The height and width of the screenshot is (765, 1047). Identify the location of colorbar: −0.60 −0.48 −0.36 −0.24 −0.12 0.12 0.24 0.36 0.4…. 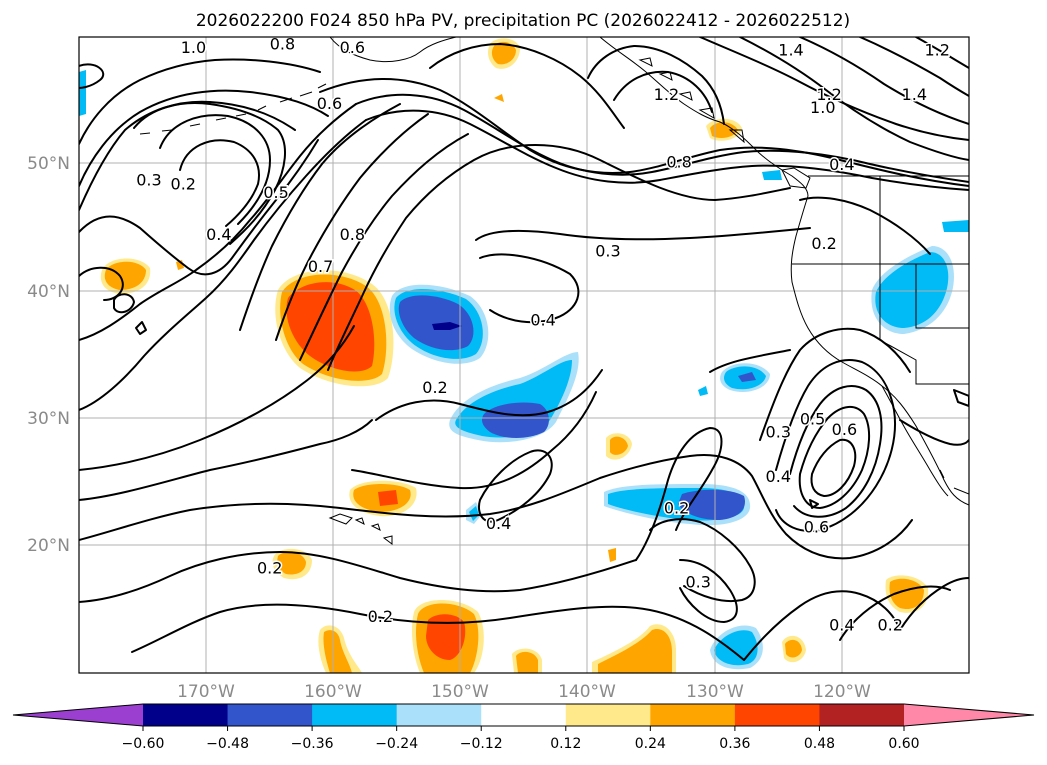
(523, 727).